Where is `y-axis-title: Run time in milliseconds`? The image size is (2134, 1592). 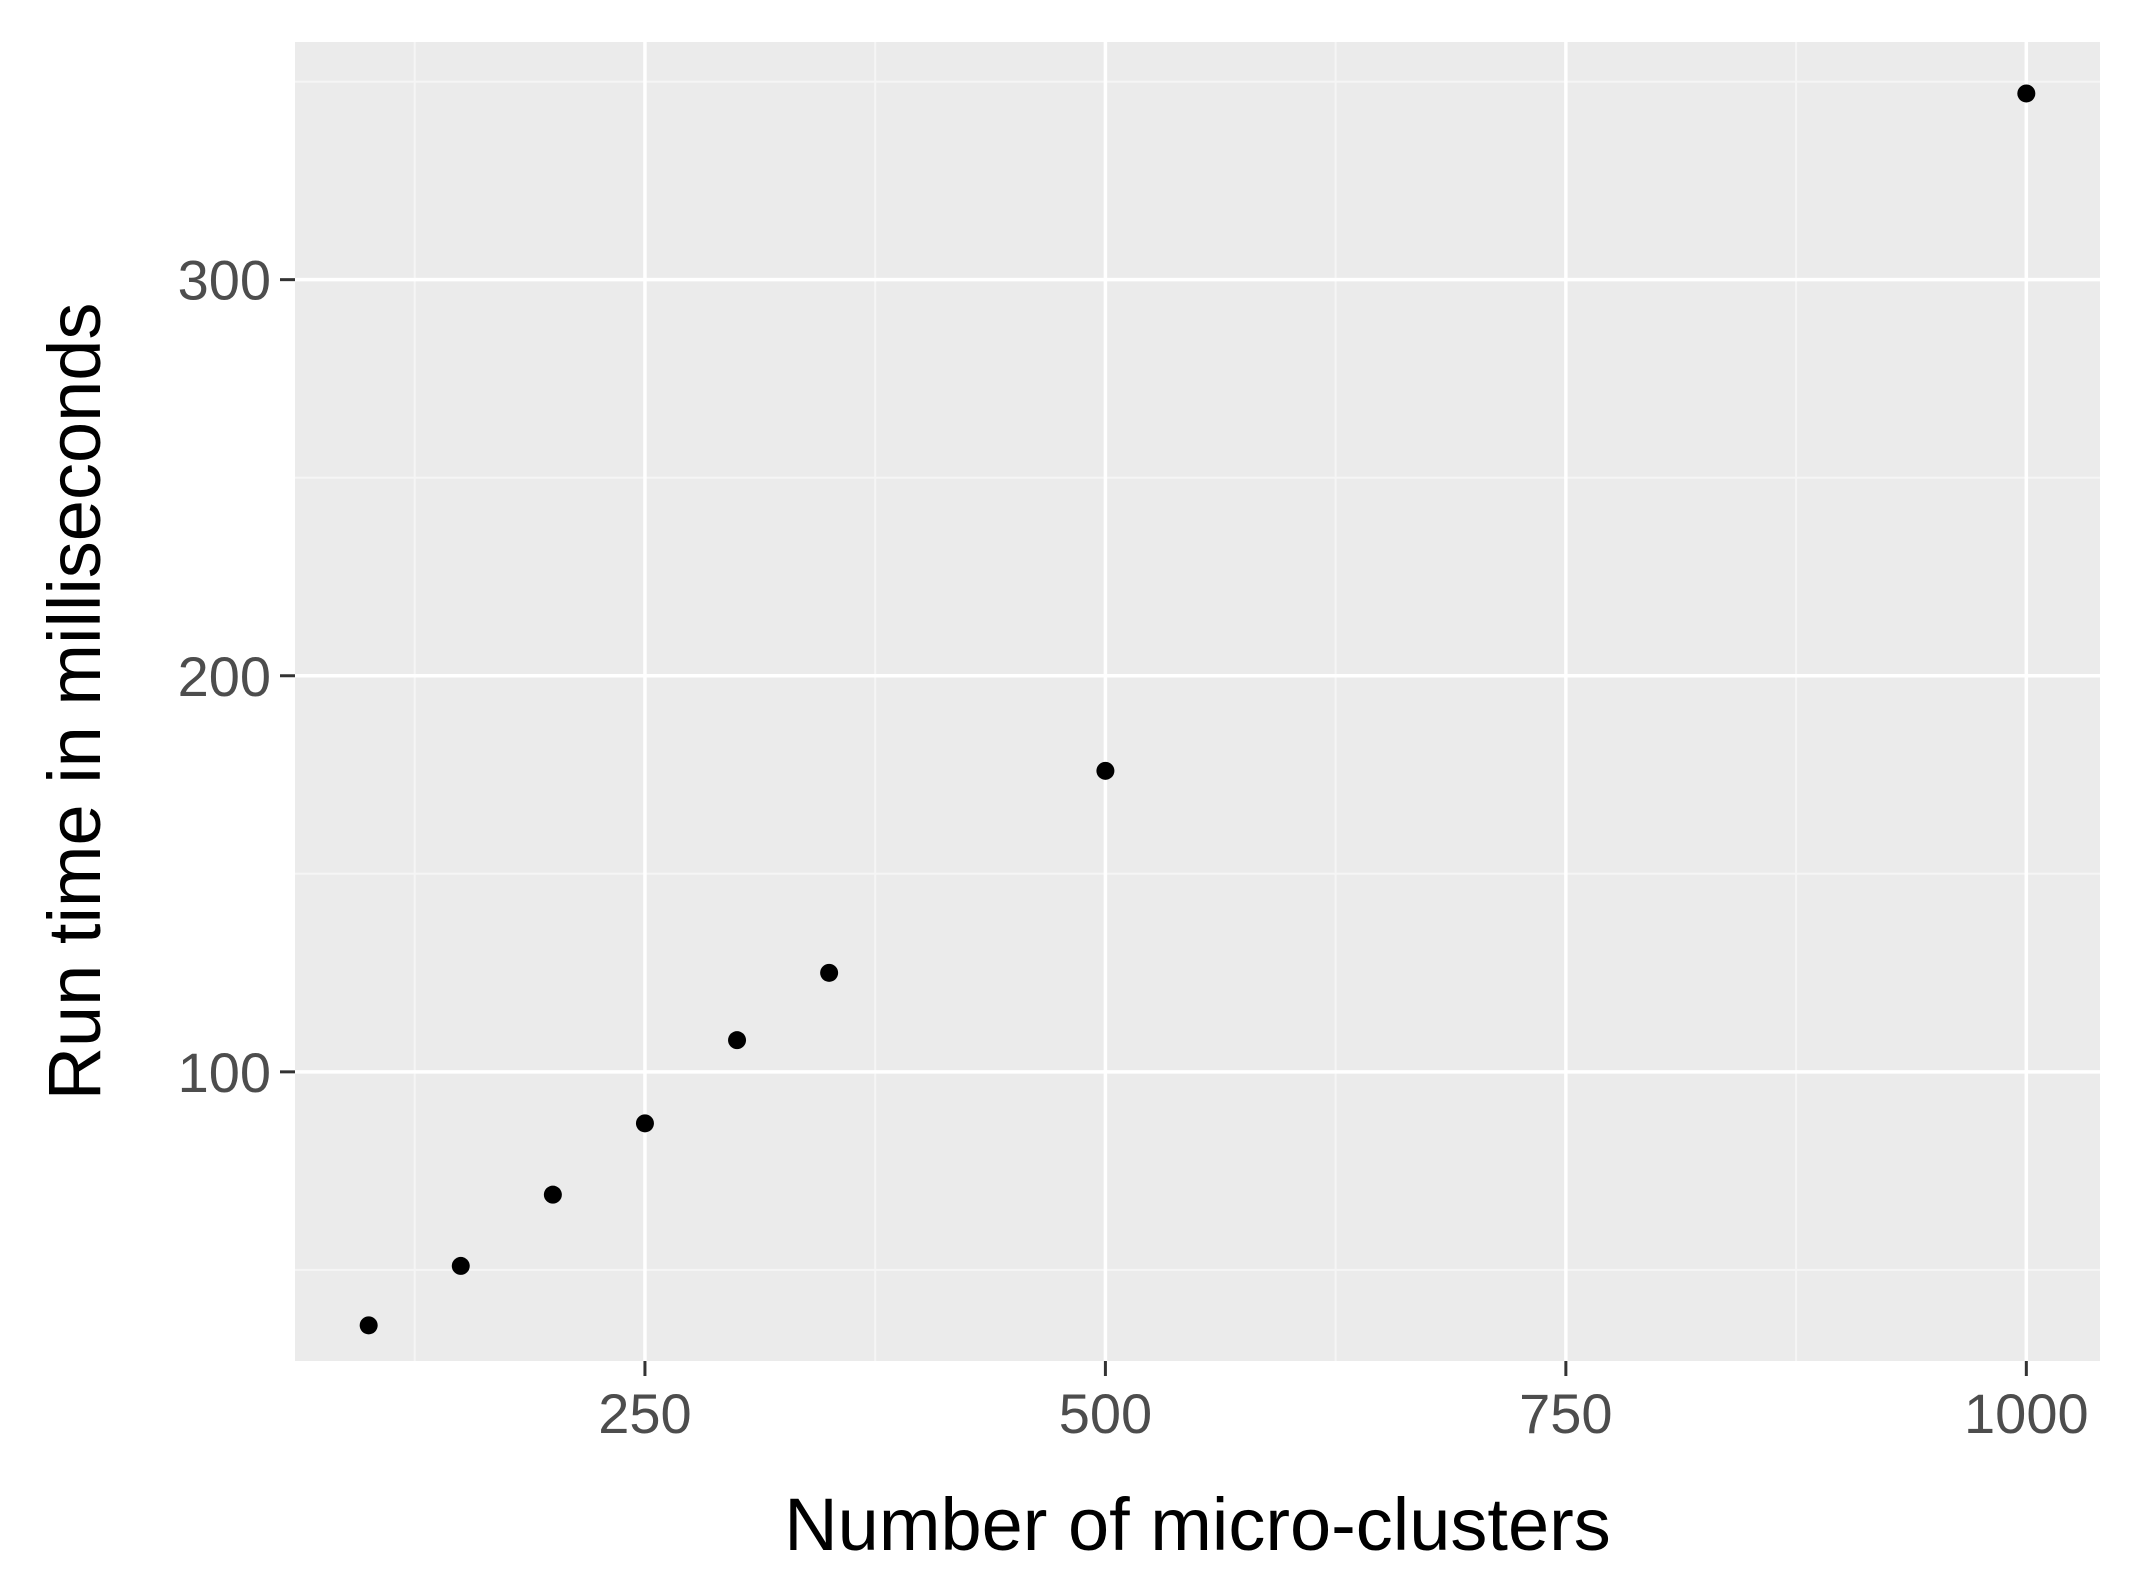 y-axis-title: Run time in milliseconds is located at coordinates (74, 702).